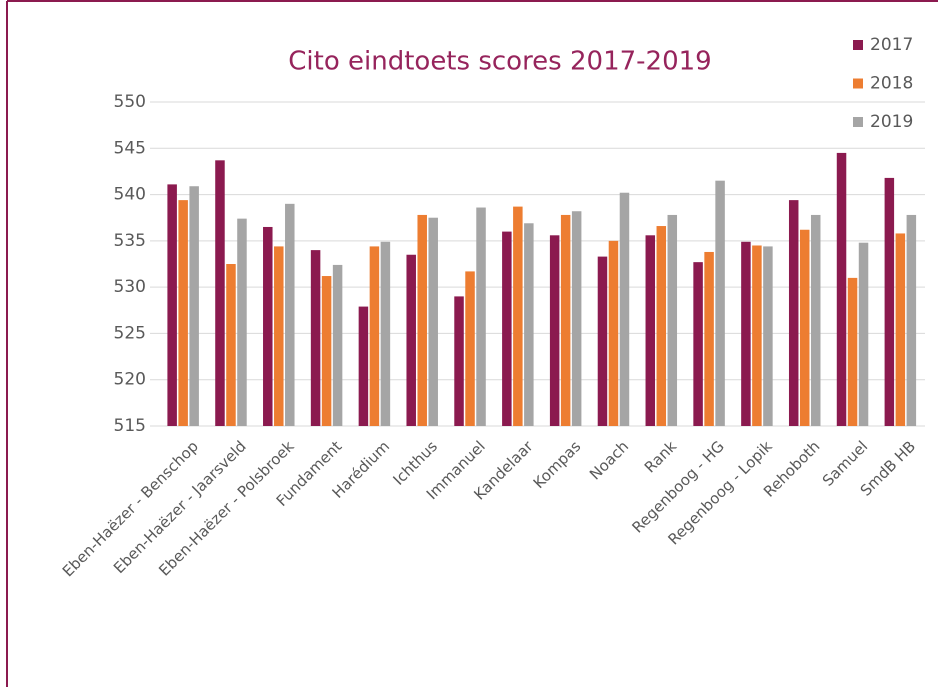  What do you see at coordinates (130, 241) in the screenshot?
I see `y-tick-label: 535` at bounding box center [130, 241].